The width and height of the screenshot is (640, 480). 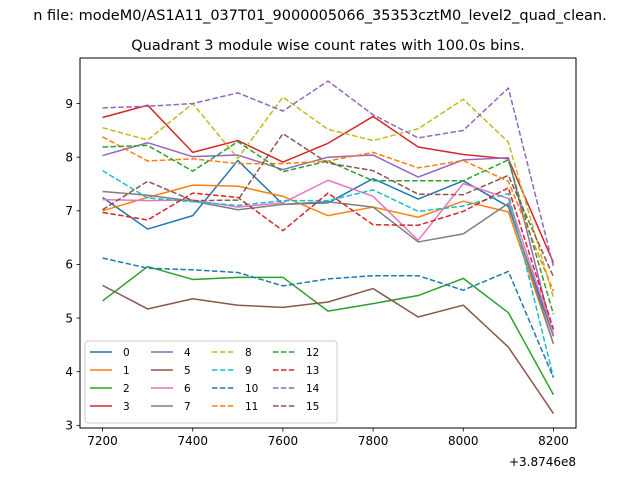 What do you see at coordinates (102, 441) in the screenshot?
I see `x-tick-label: 7200` at bounding box center [102, 441].